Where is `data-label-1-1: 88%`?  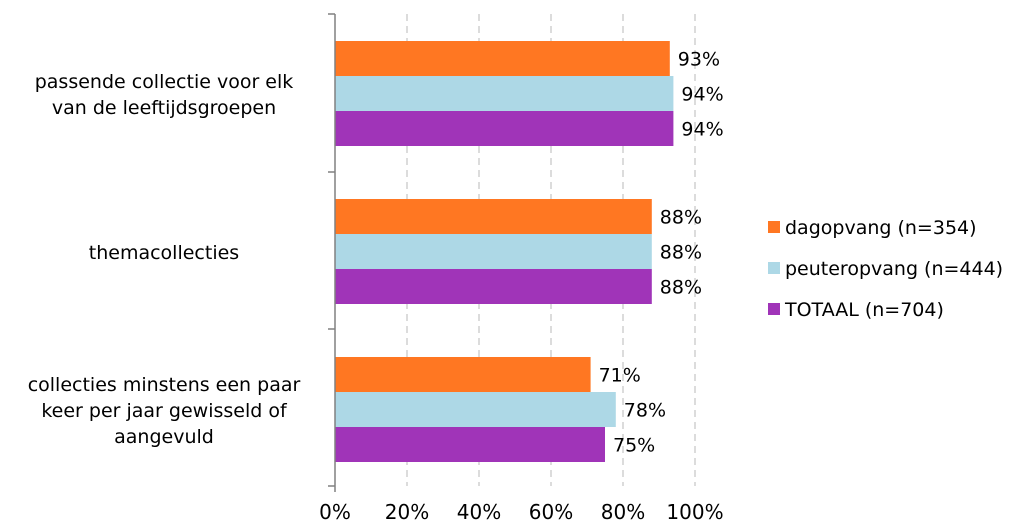
data-label-1-1: 88% is located at coordinates (681, 253).